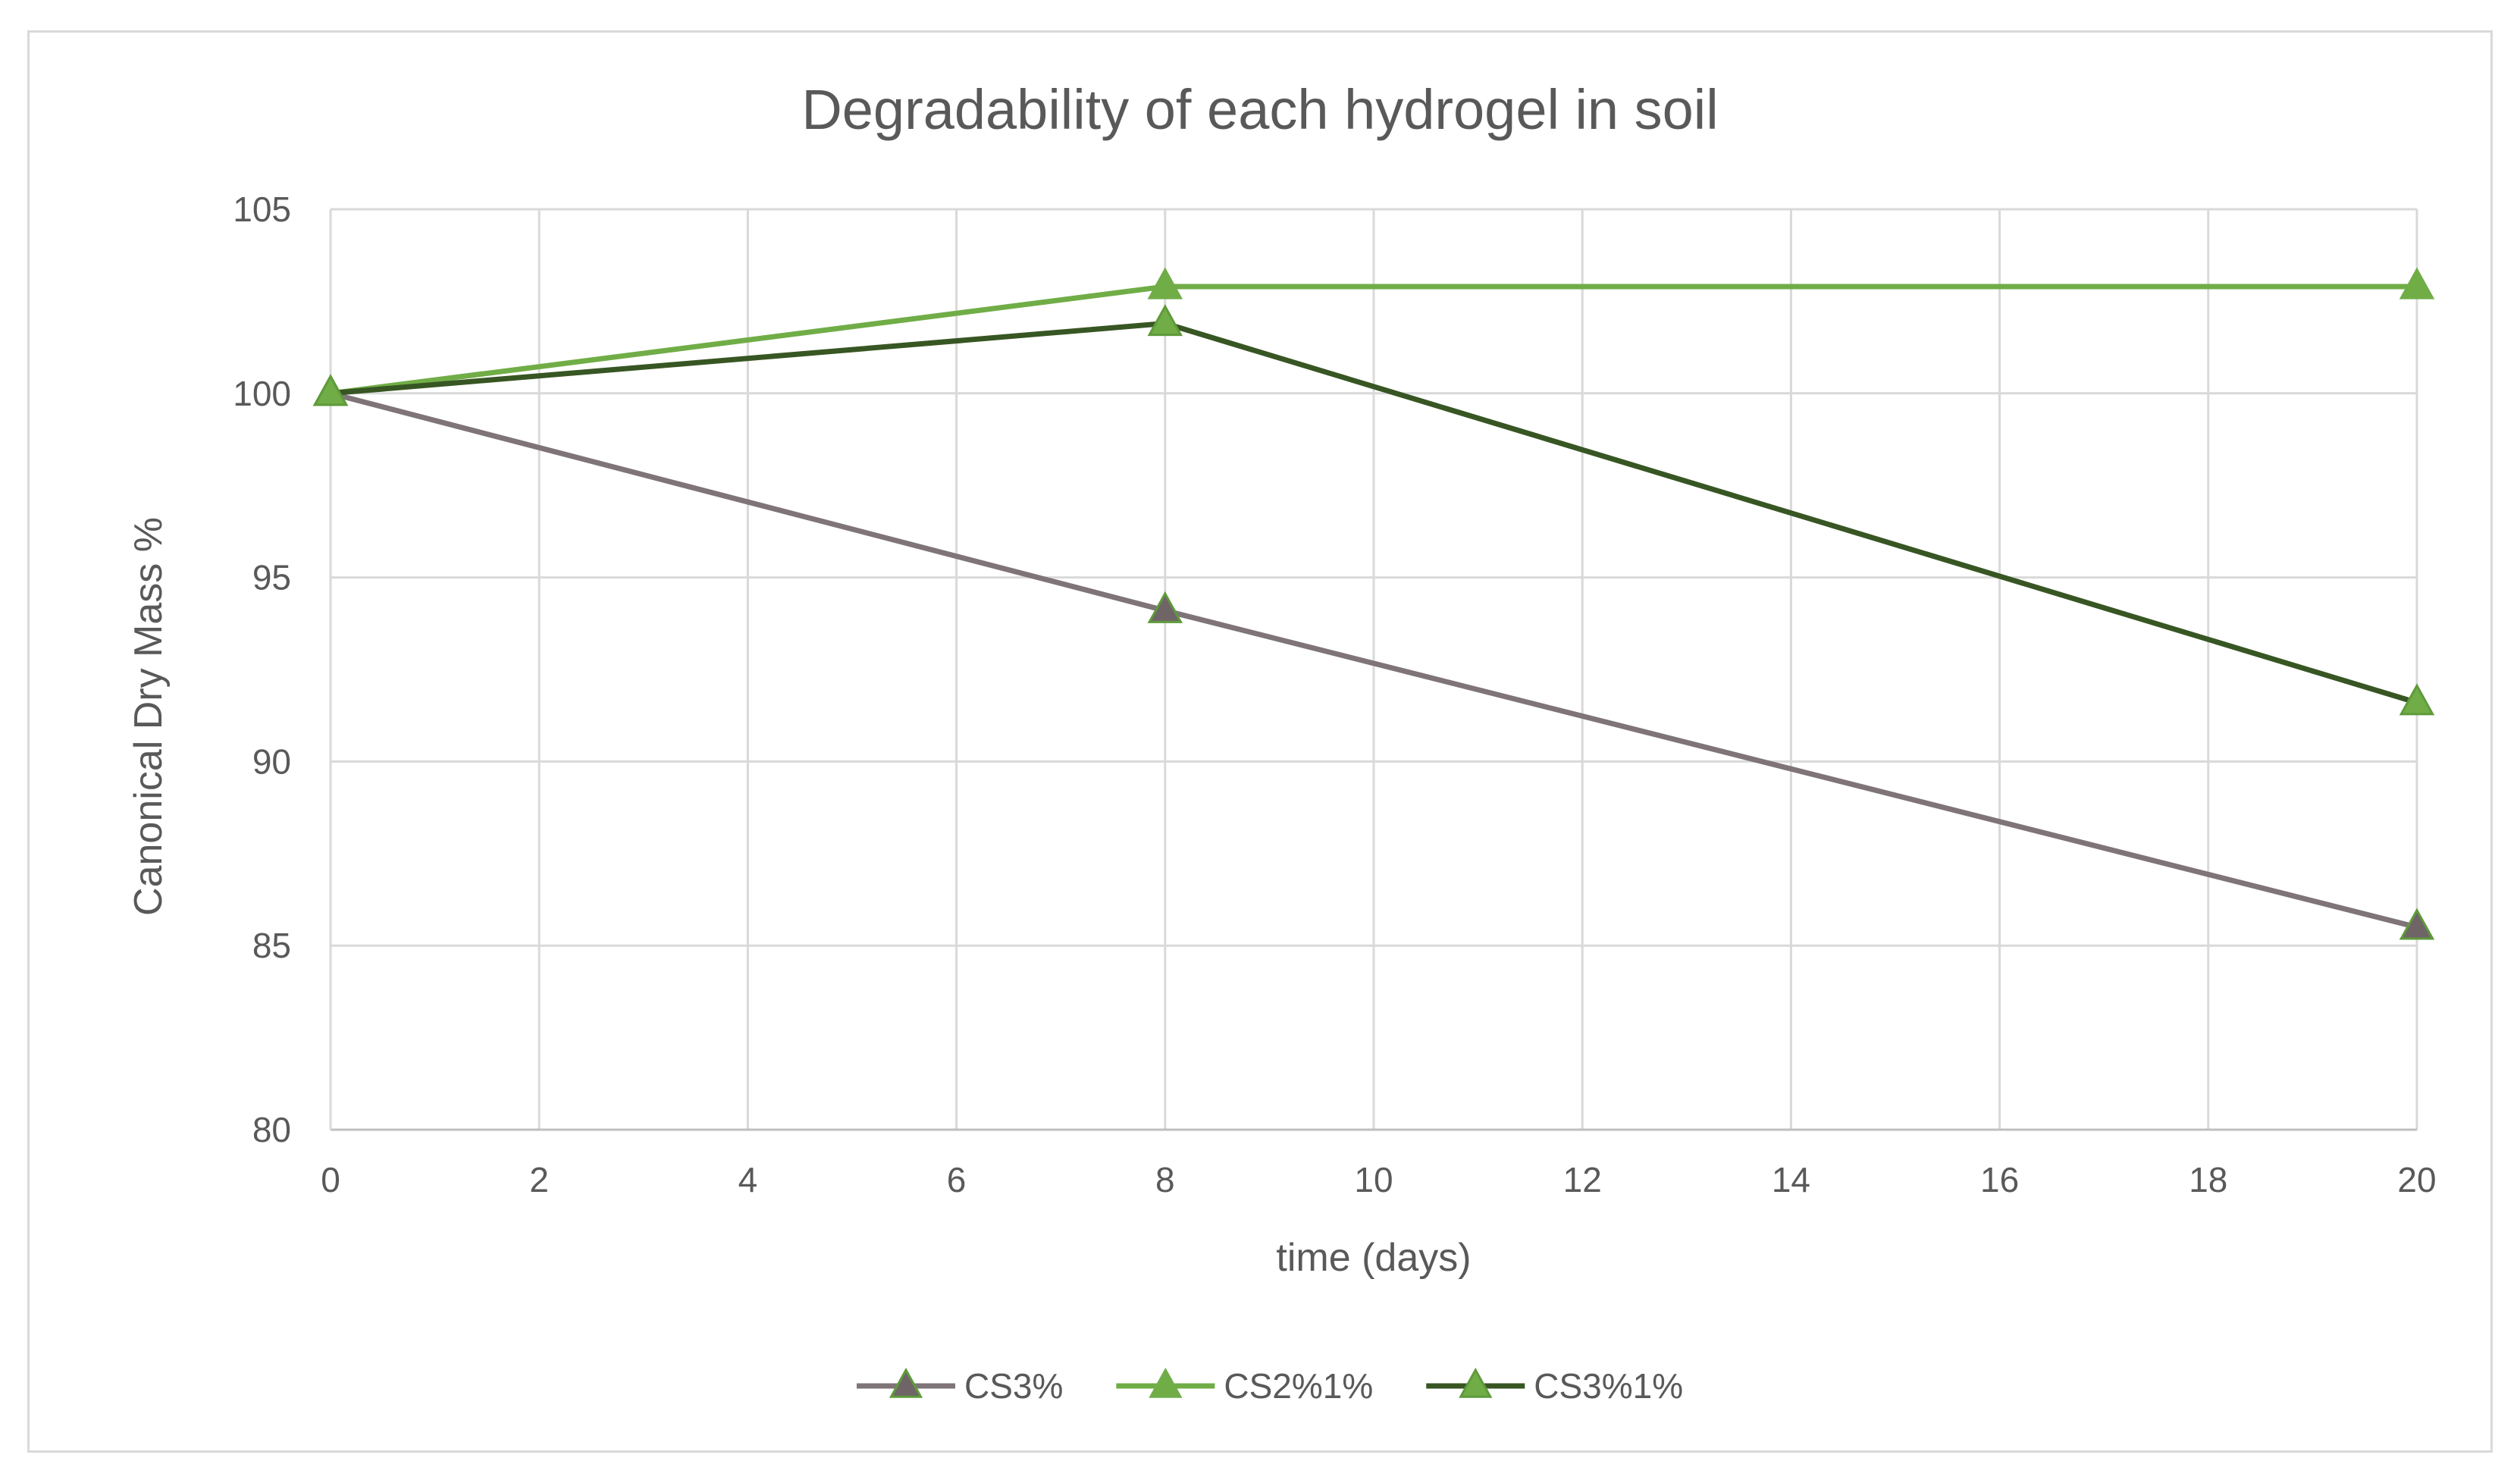 The image size is (2520, 1483). What do you see at coordinates (1582, 1179) in the screenshot?
I see `x-tick-label: 12` at bounding box center [1582, 1179].